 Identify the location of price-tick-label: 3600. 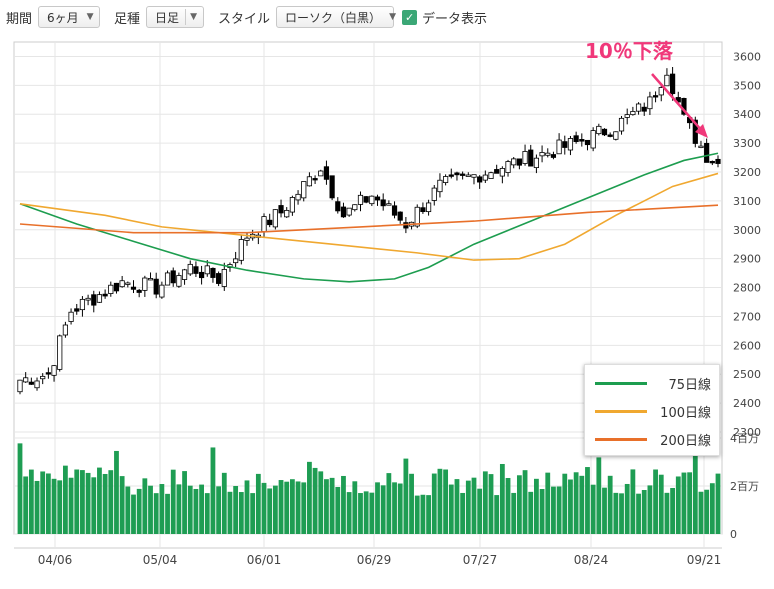
(747, 56).